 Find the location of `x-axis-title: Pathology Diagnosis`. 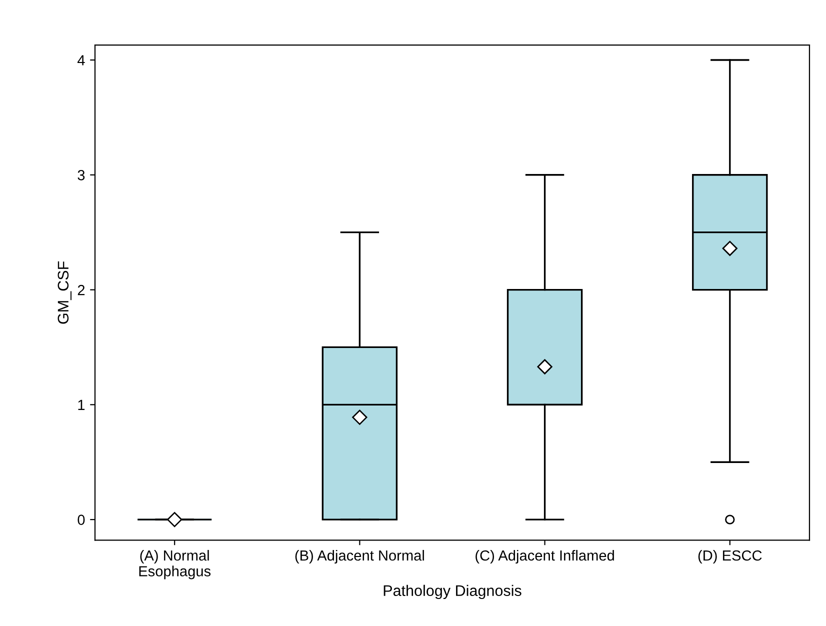

x-axis-title: Pathology Diagnosis is located at coordinates (453, 592).